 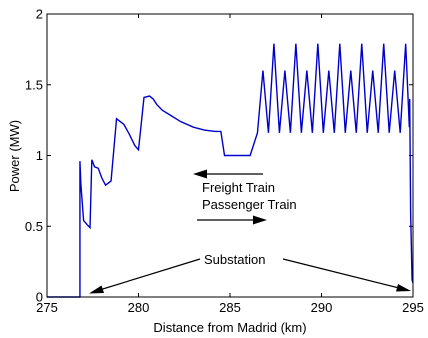 What do you see at coordinates (238, 187) in the screenshot?
I see `freight-train-label: Freight Train` at bounding box center [238, 187].